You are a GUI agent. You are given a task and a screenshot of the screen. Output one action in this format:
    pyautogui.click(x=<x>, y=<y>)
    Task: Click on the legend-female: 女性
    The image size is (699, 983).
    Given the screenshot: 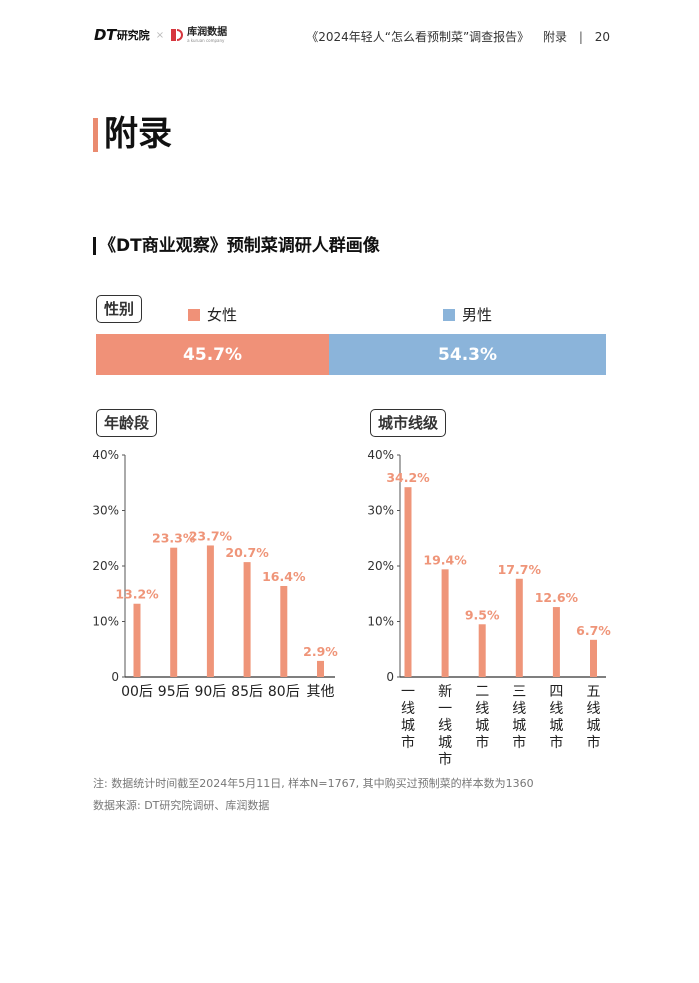 What is the action you would take?
    pyautogui.click(x=212, y=314)
    